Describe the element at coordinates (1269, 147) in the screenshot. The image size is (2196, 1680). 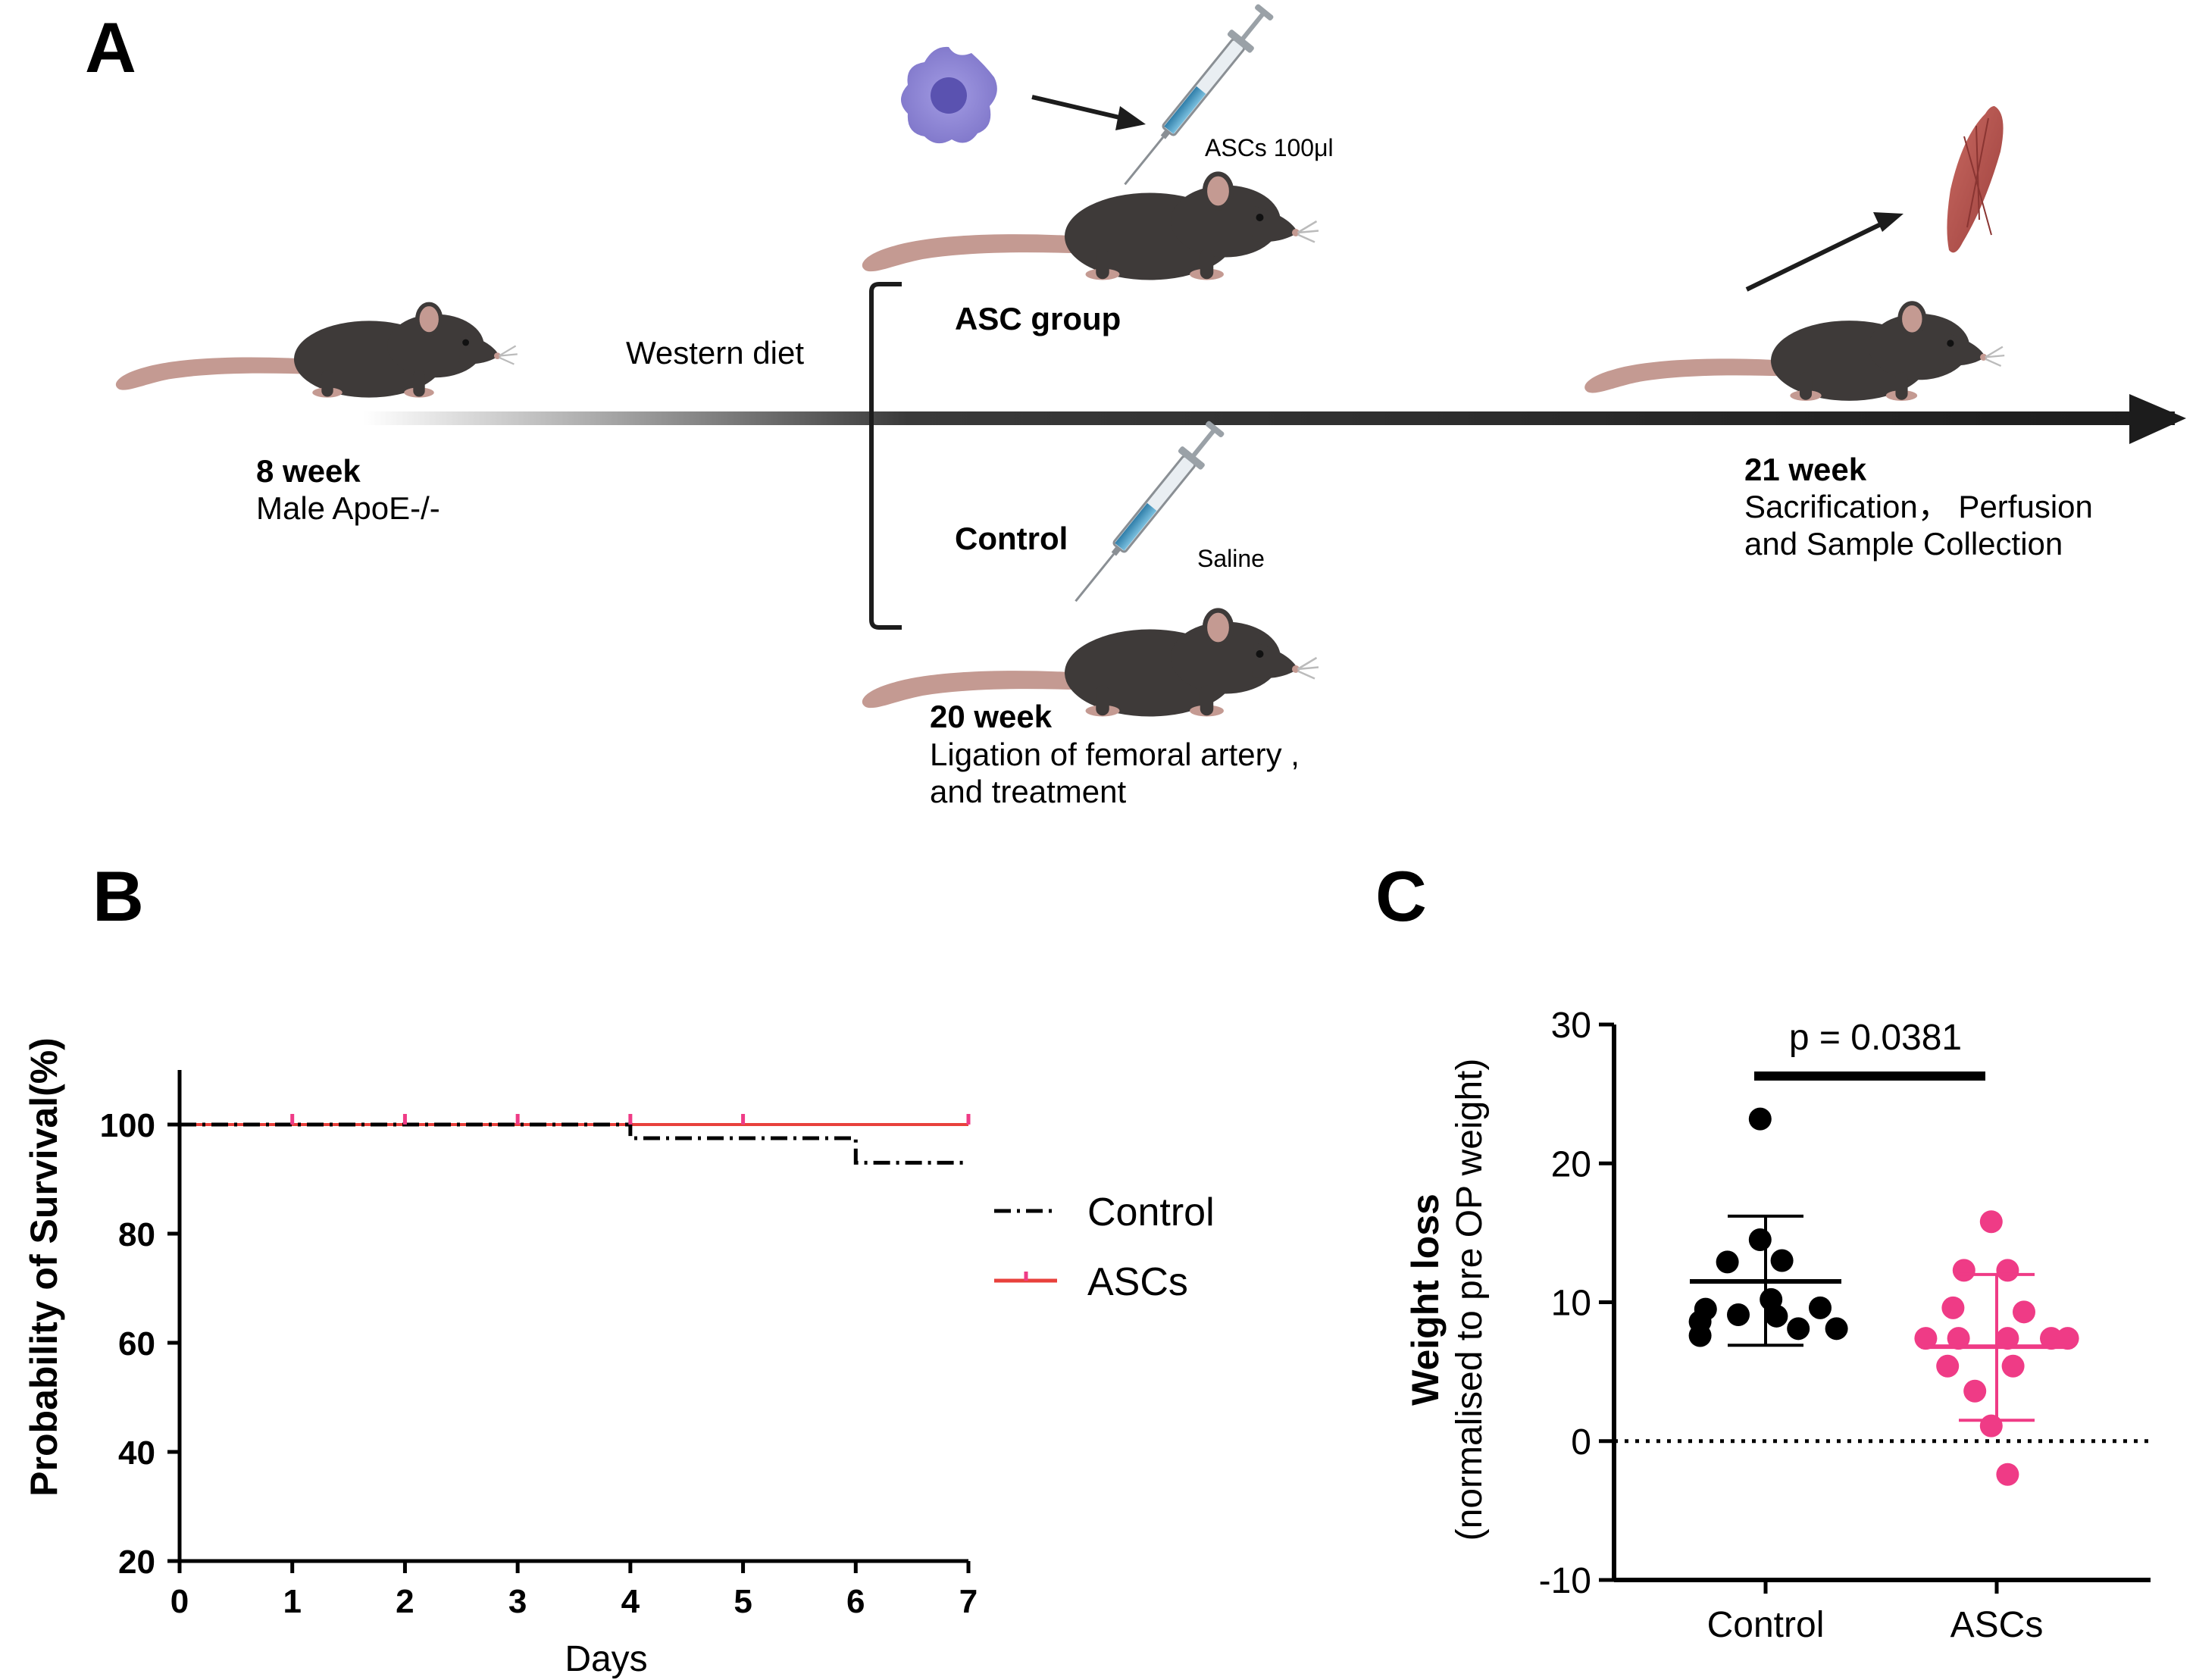
I see `asc-dose-label: ASCs 100μl` at that location.